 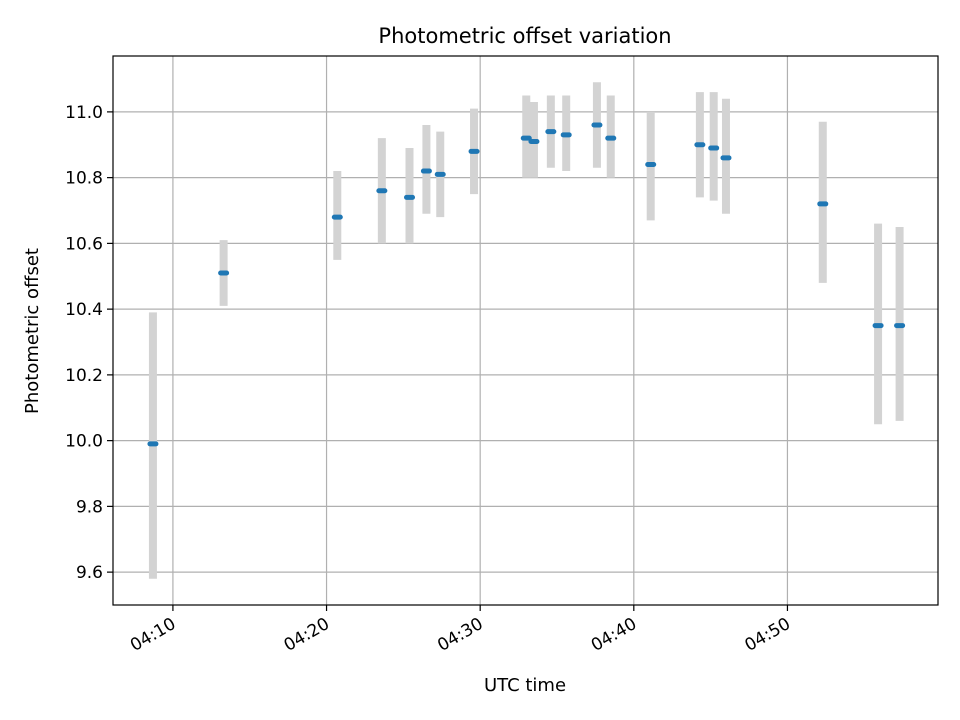 I want to click on y-axis: 9.6 9.8 10.0 10.2 10.4 10.6 10.8 11.0, so click(x=89, y=343).